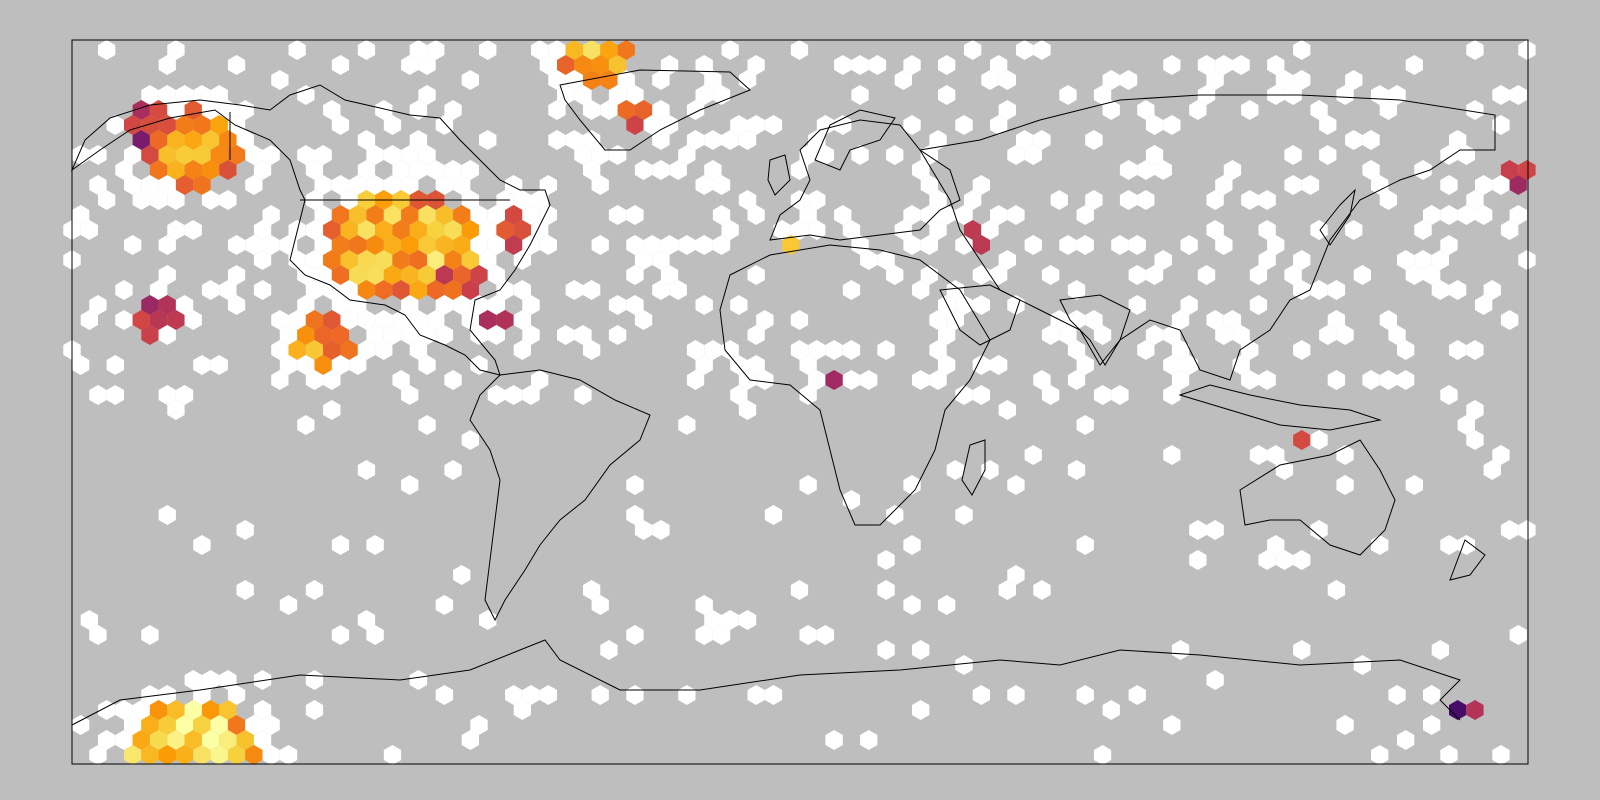 This screenshot has width=1600, height=800. I want to click on coastline-new-zealand, so click(1467, 560).